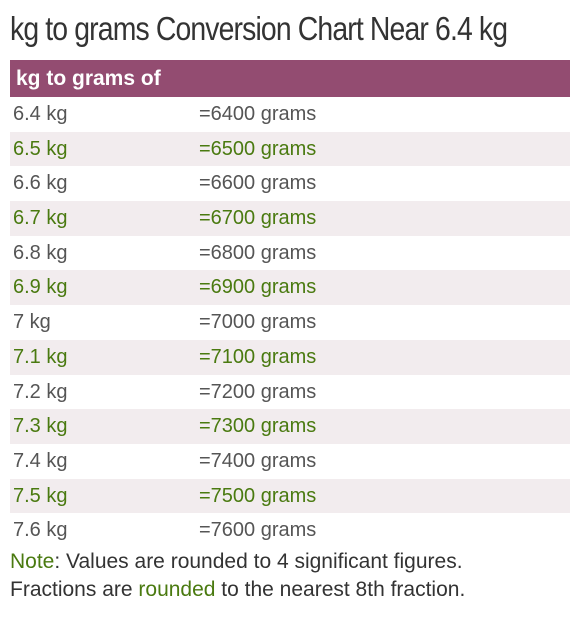  What do you see at coordinates (258, 183) in the screenshot?
I see `grams-cell: =6600 grams` at bounding box center [258, 183].